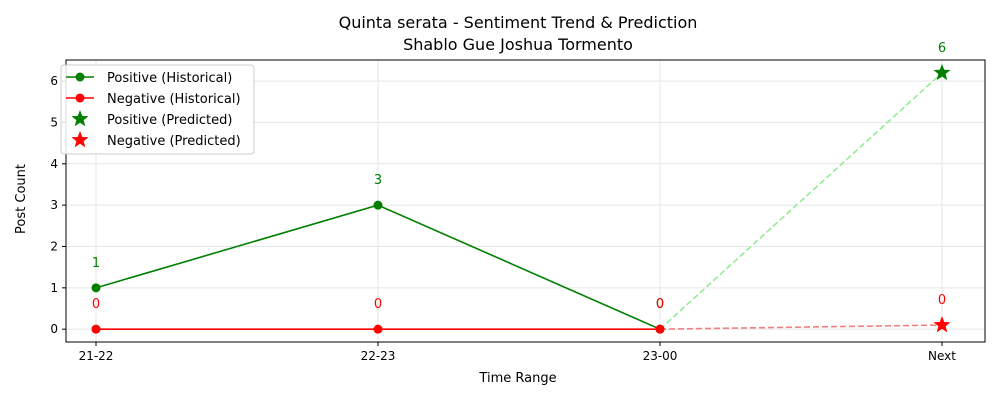  Describe the element at coordinates (96, 356) in the screenshot. I see `x-tick-label: 21-22` at that location.